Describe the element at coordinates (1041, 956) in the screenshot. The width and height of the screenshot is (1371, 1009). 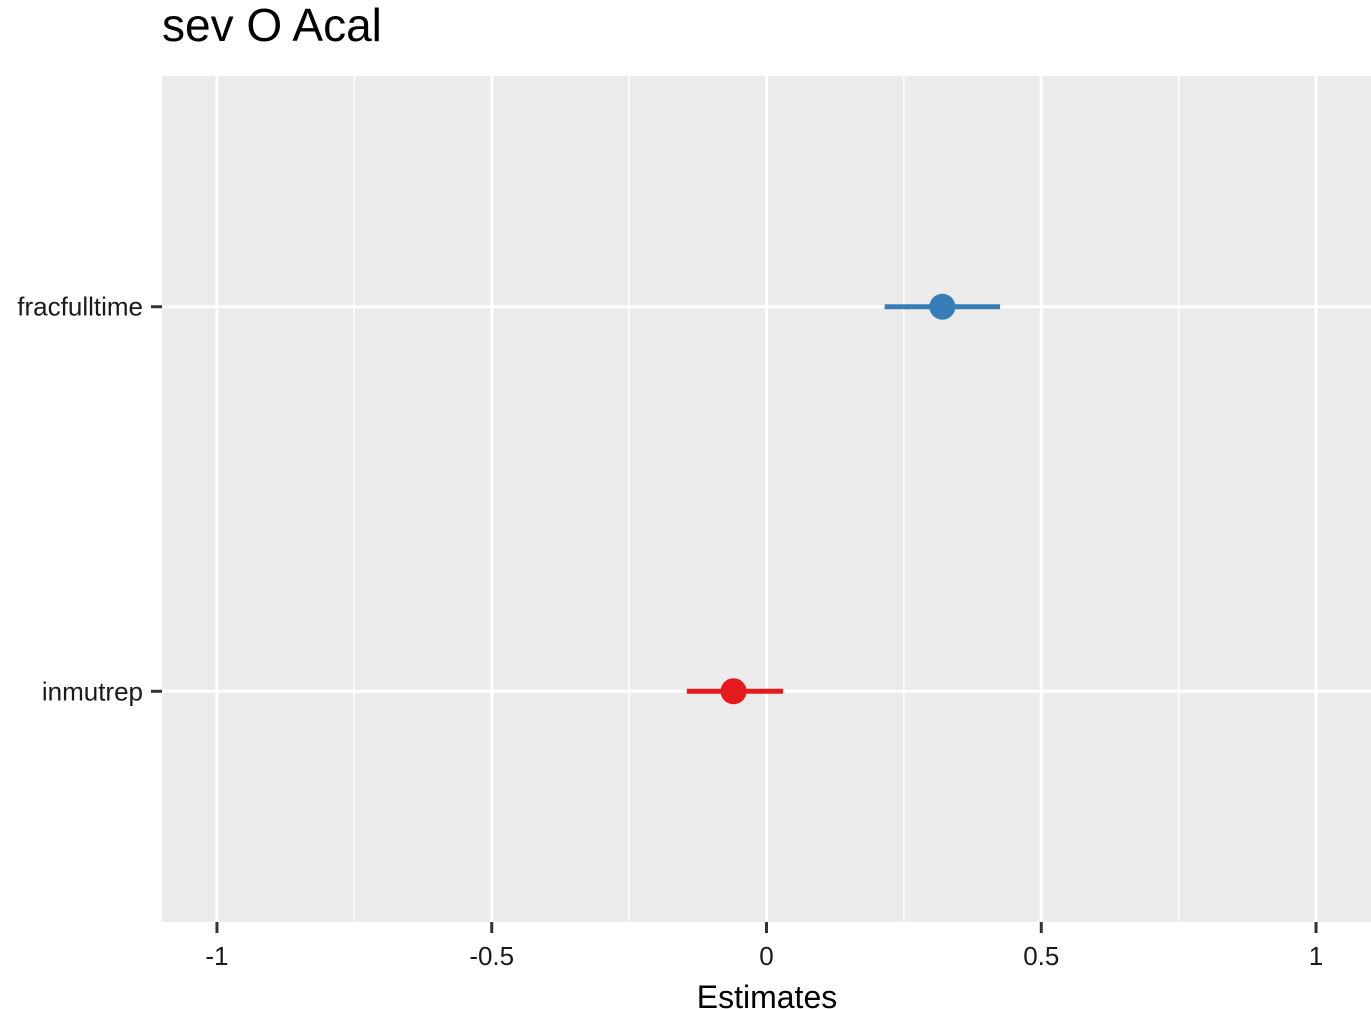
I see `x-tick-label: 0.5` at that location.